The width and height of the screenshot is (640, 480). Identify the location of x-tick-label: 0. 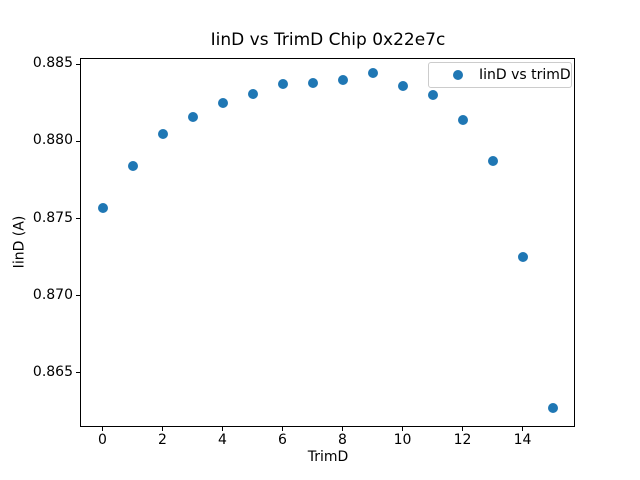
(102, 440).